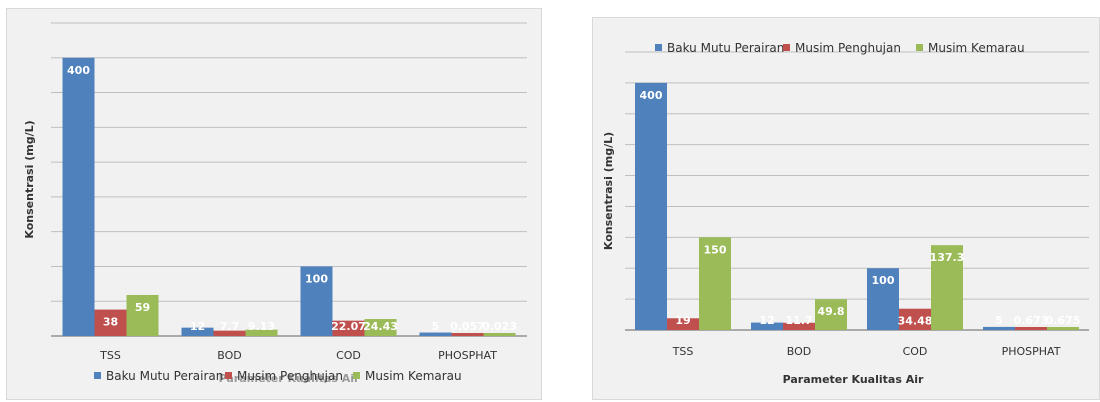 This screenshot has height=402, width=1100. I want to click on left-legend-label-1: Musim Penghujan, so click(290, 376).